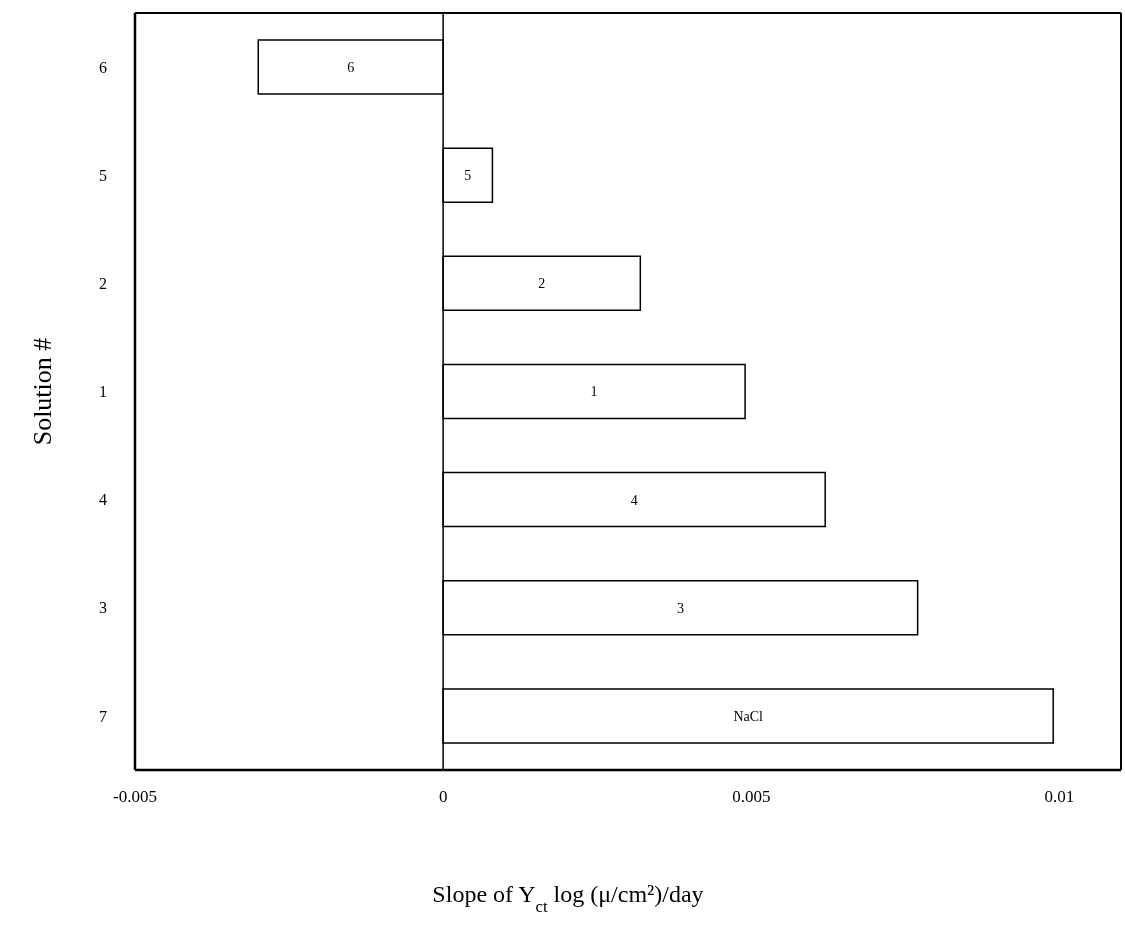 This screenshot has height=934, width=1125. Describe the element at coordinates (748, 716) in the screenshot. I see `annotation: NaCl` at that location.